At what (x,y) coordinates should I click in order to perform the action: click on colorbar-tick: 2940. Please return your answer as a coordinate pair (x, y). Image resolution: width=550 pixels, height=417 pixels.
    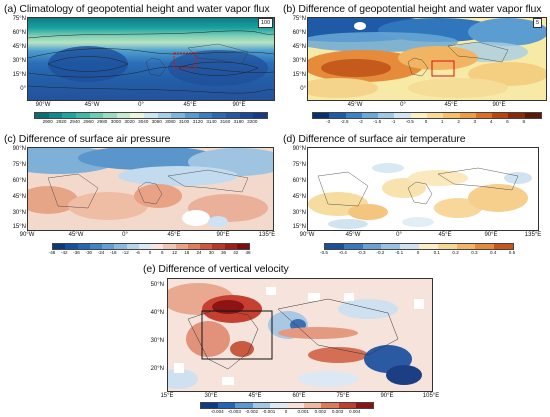
    Looking at the image, I should click on (74, 121).